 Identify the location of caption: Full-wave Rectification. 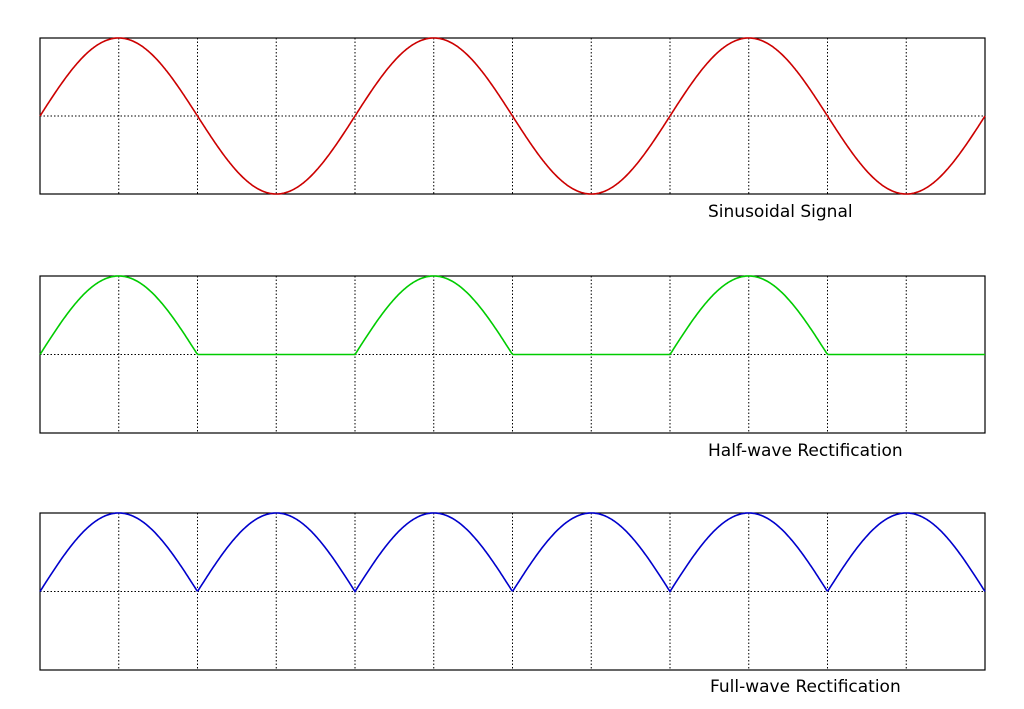
(805, 687).